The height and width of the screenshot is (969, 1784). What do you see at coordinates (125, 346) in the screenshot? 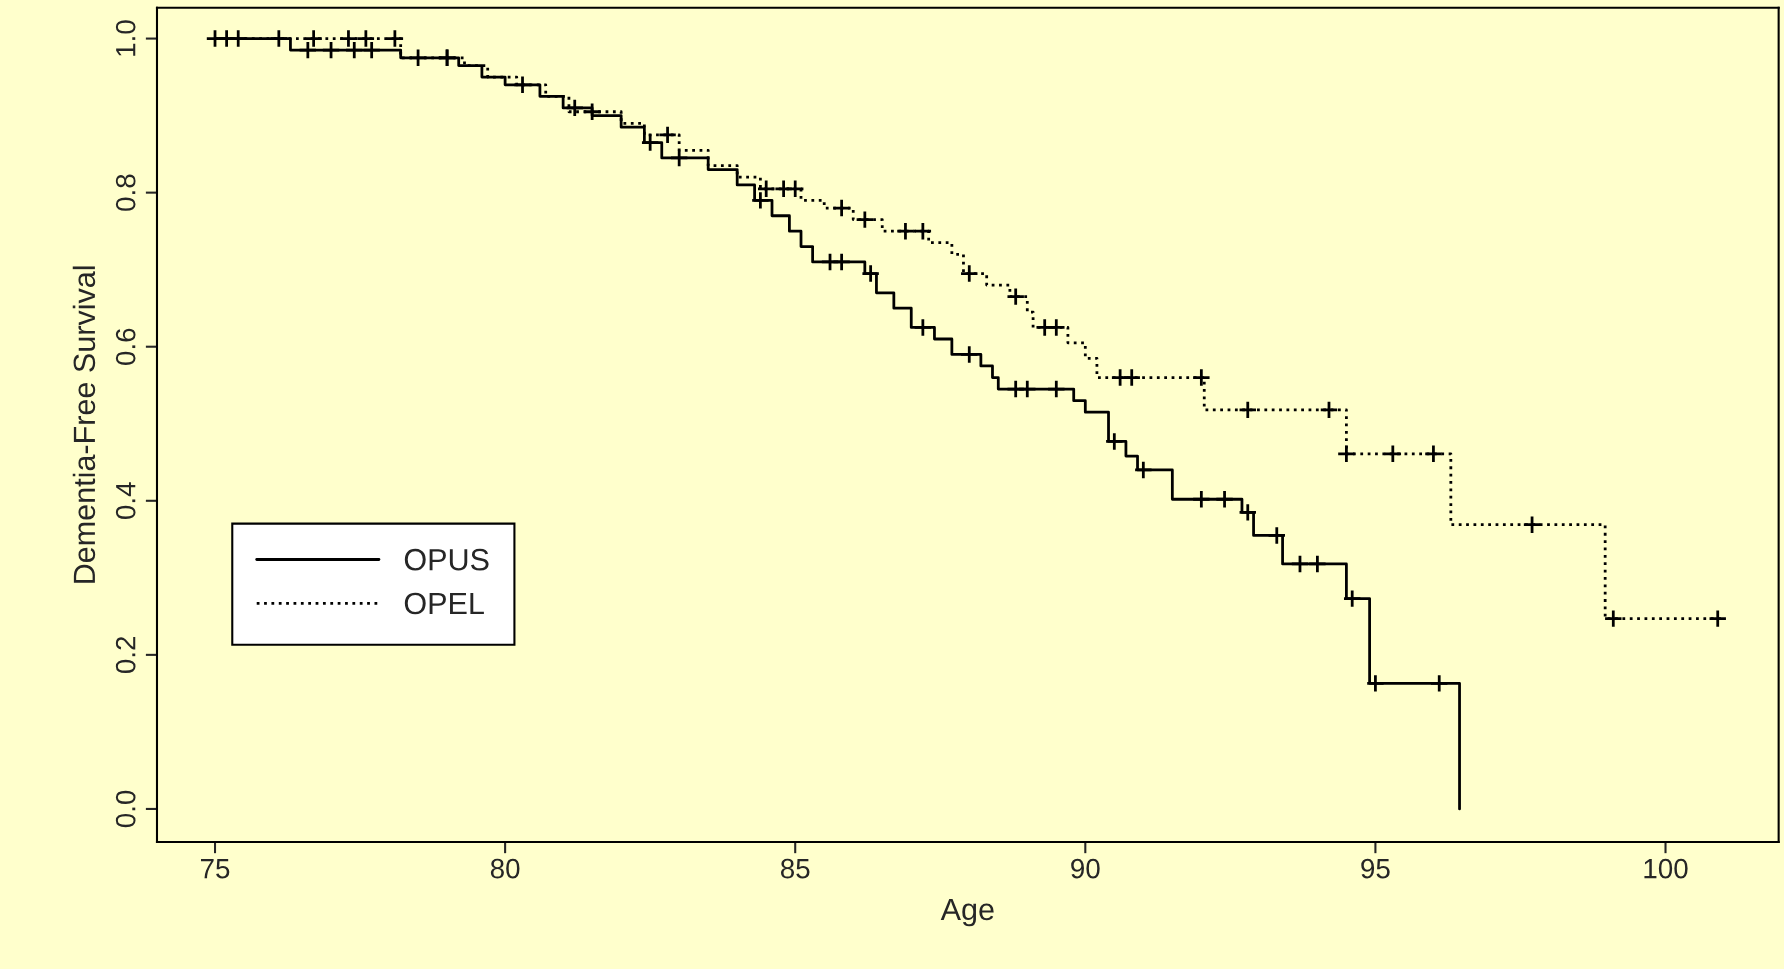
I see `y-tick-label: 0.6` at bounding box center [125, 346].